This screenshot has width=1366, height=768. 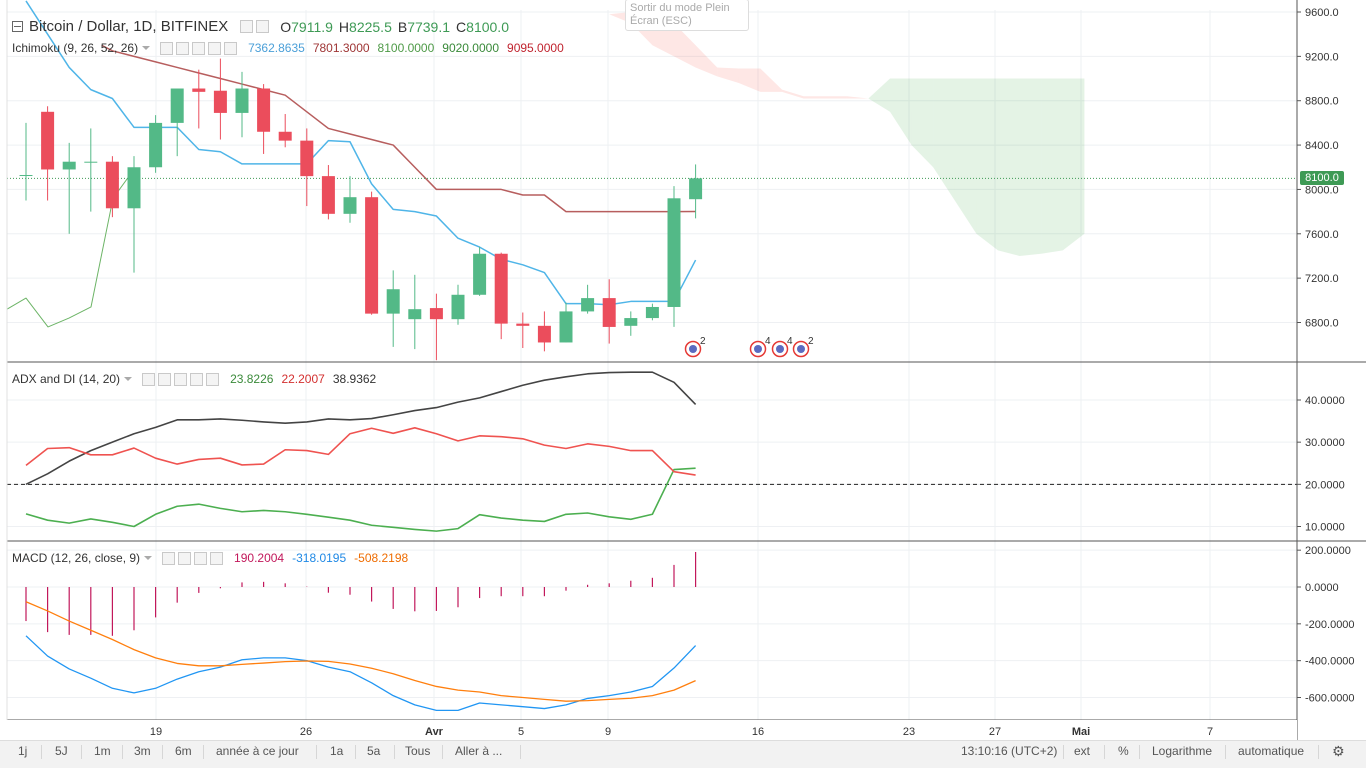 What do you see at coordinates (76, 558) in the screenshot?
I see `macd-title: MACD (12, 26, close, 9)` at bounding box center [76, 558].